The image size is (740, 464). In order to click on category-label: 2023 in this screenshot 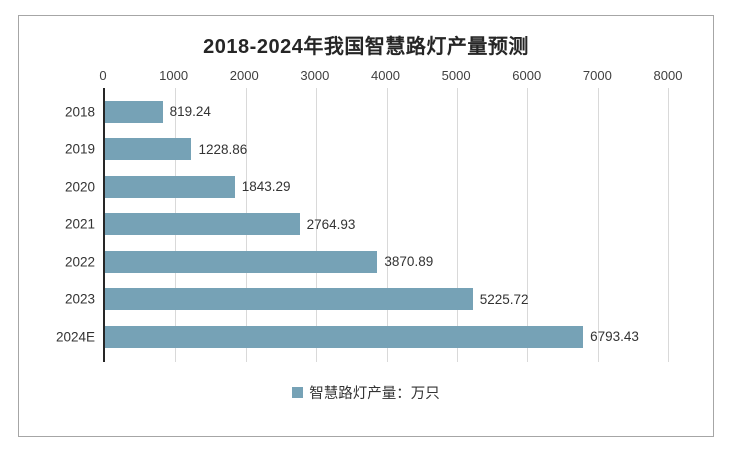, I will do `click(79, 299)`.